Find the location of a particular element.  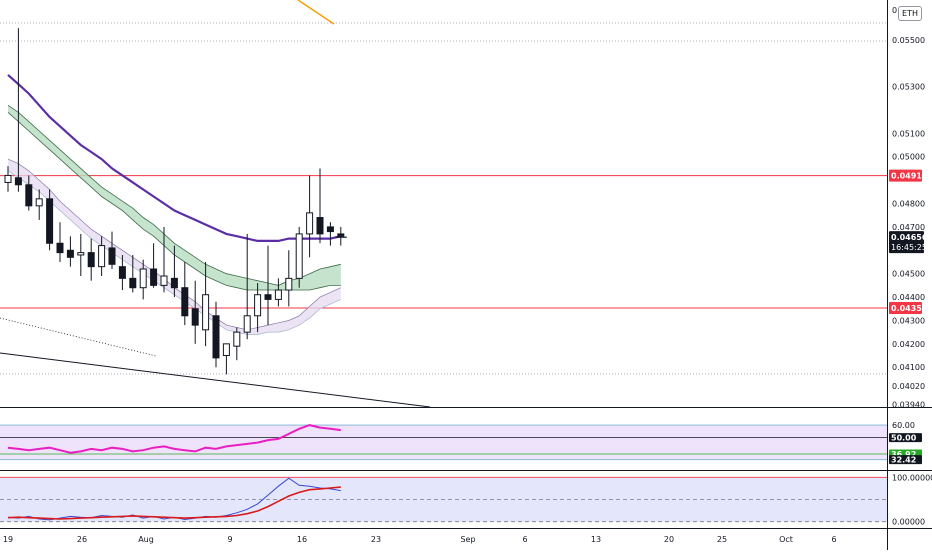

price-tick-label: 0.05300 is located at coordinates (908, 87).